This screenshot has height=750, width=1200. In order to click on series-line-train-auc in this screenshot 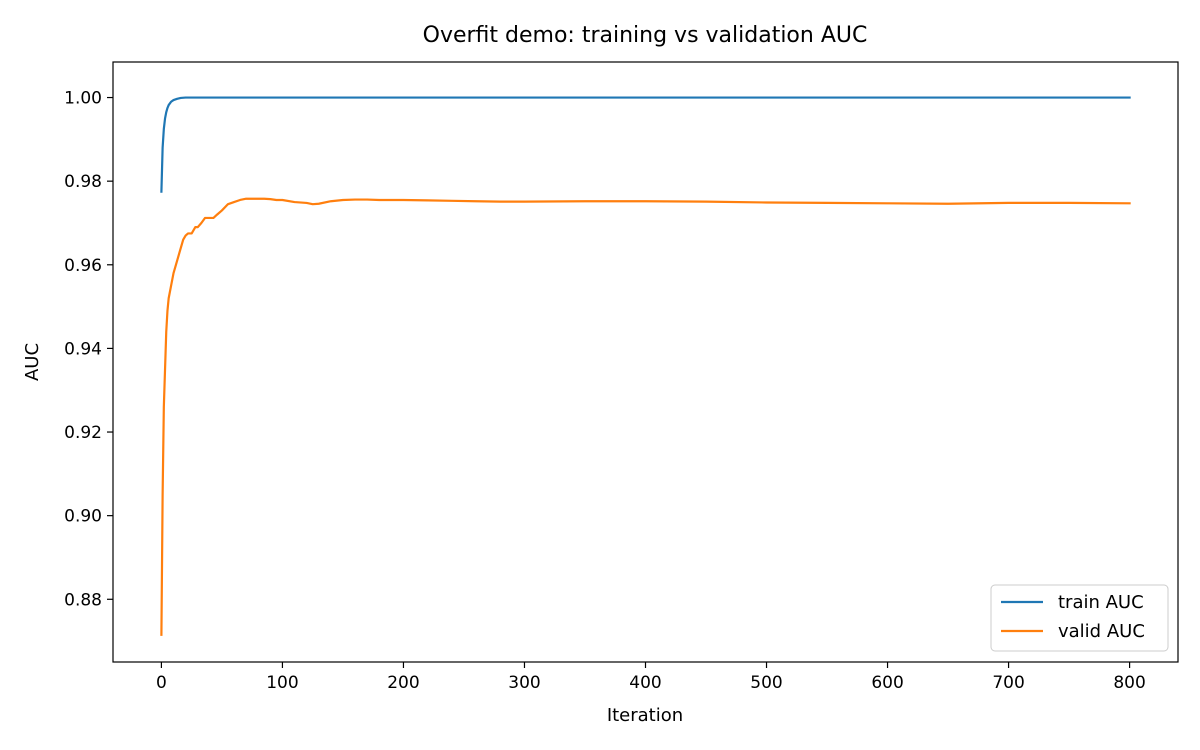, I will do `click(645, 144)`.